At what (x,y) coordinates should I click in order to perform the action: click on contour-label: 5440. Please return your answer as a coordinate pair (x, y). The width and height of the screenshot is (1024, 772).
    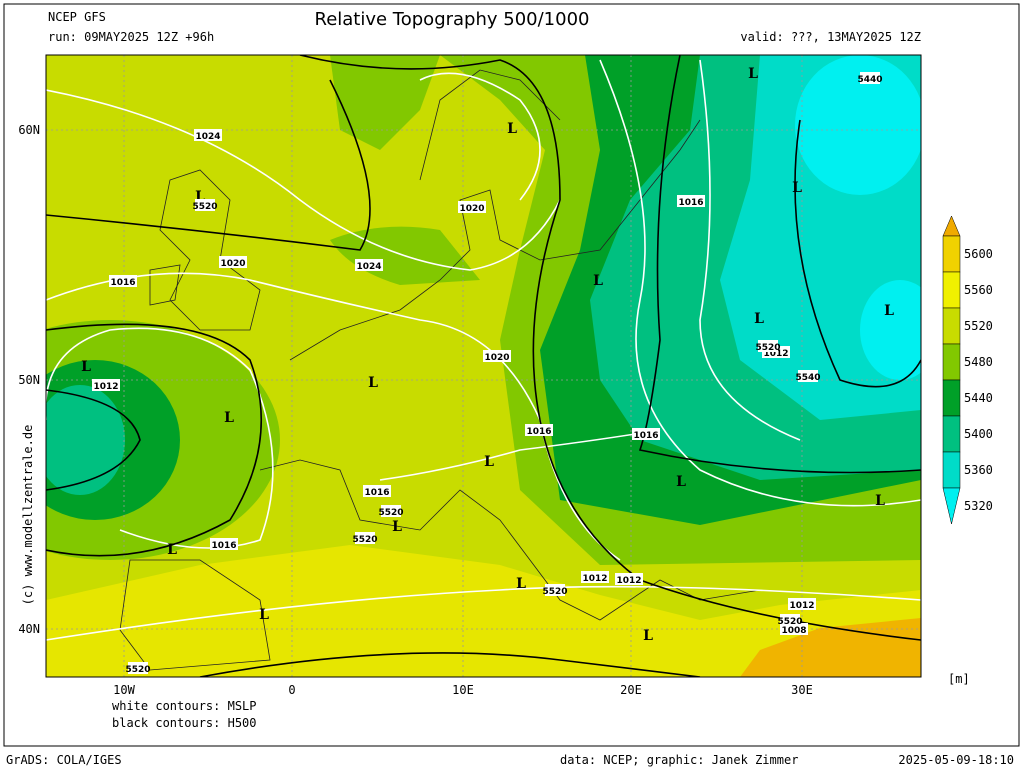
    Looking at the image, I should click on (869, 80).